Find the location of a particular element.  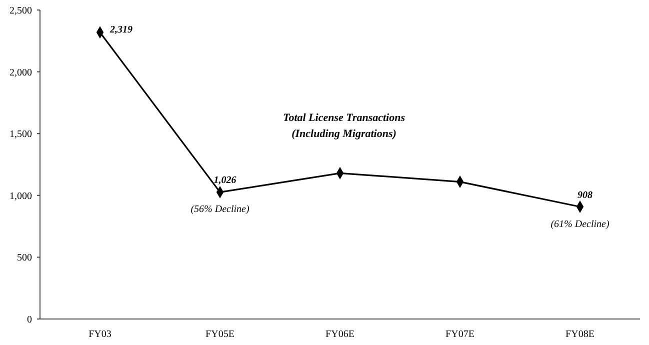

data-label: 2,319 is located at coordinates (120, 30).